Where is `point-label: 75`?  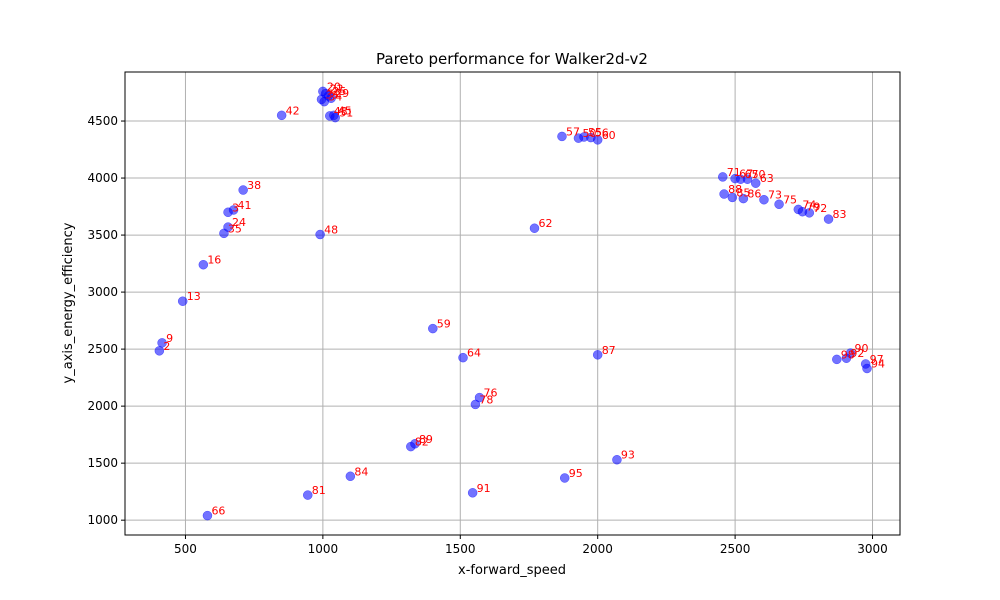
point-label: 75 is located at coordinates (790, 199).